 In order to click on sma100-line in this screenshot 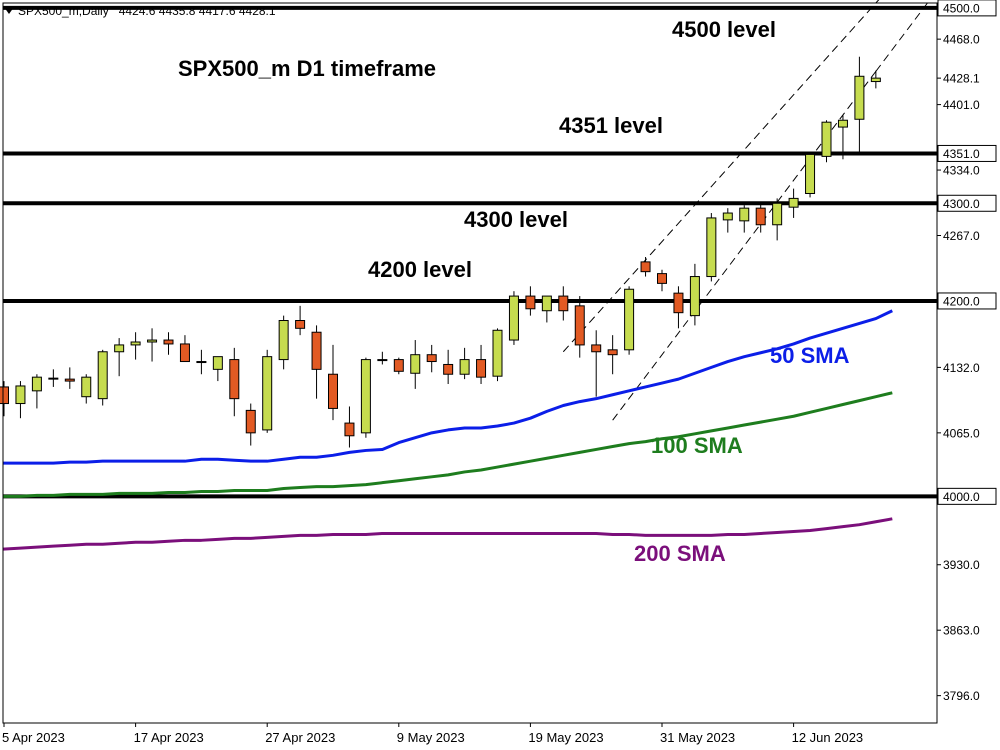, I will do `click(448, 444)`.